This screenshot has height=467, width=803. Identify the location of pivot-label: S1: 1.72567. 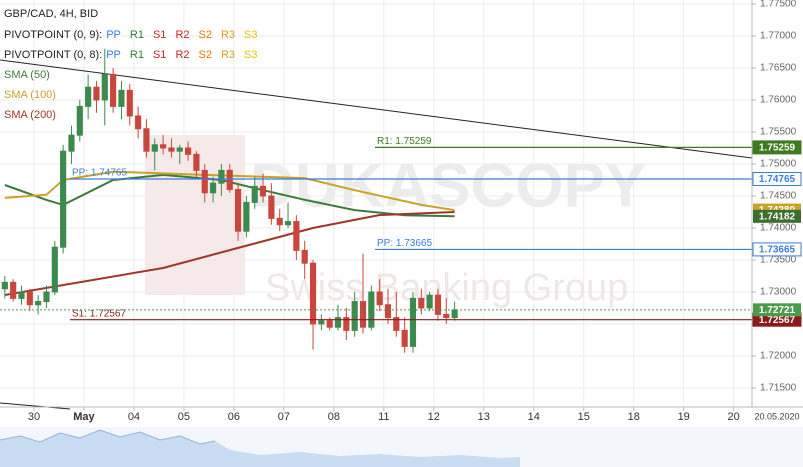
(99, 313).